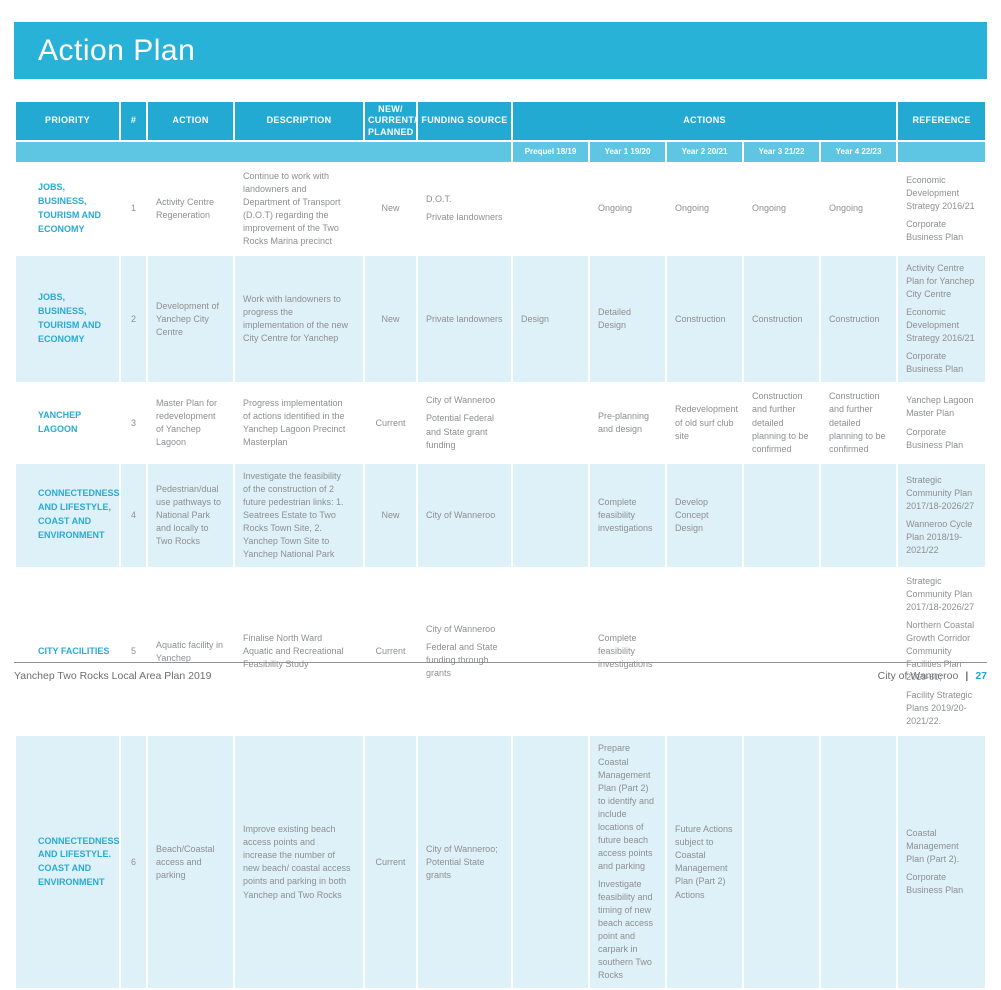  What do you see at coordinates (67, 121) in the screenshot?
I see `header-priority: PRIORITY` at bounding box center [67, 121].